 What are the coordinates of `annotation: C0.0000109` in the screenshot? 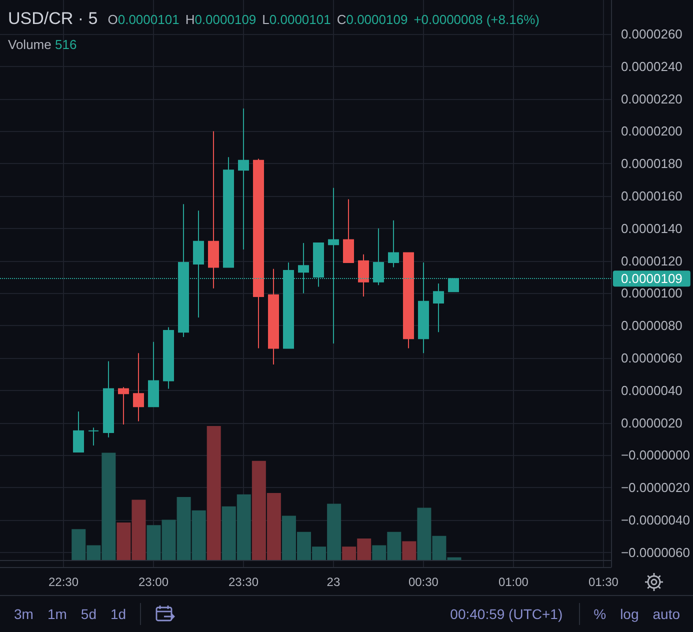 It's located at (372, 19).